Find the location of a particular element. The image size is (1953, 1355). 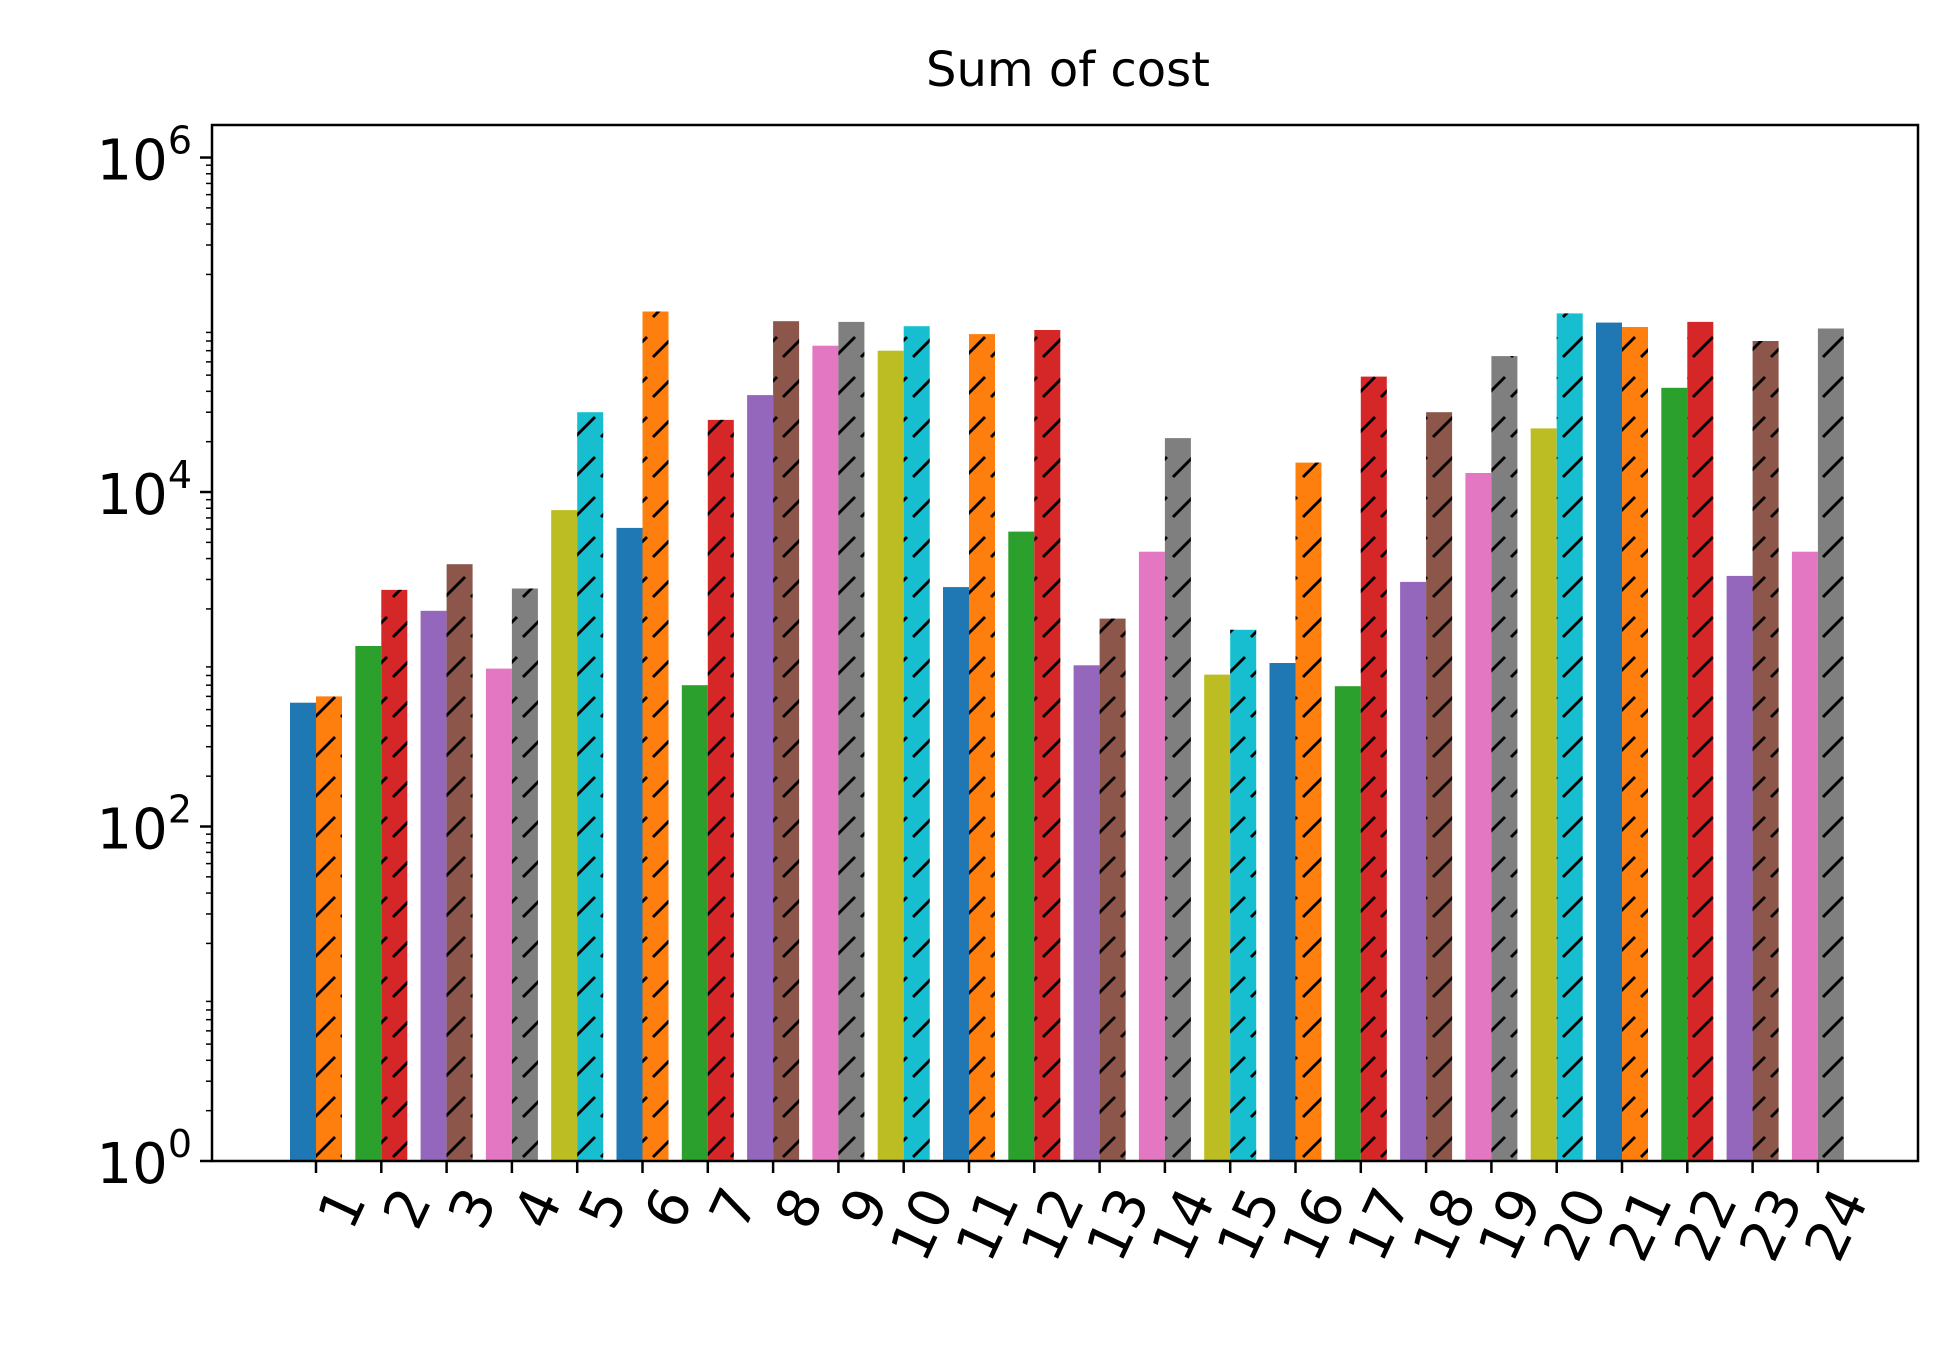

x-tick-label: 24 is located at coordinates (1837, 1225).